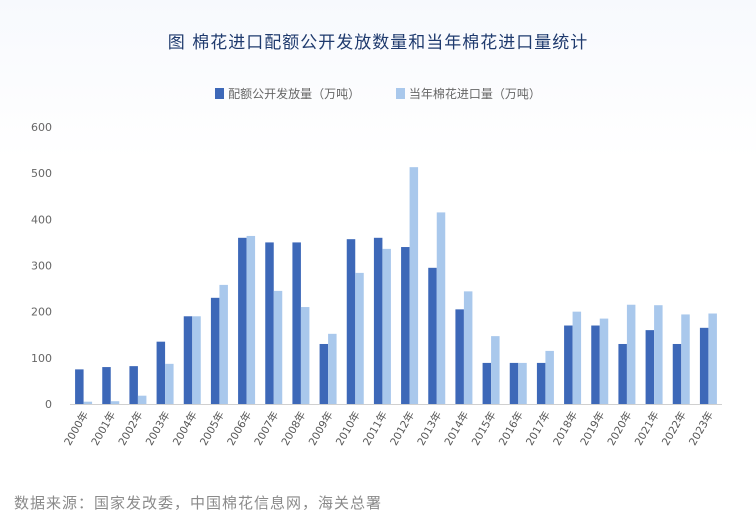 The height and width of the screenshot is (532, 756). I want to click on x-tick-label: 2005年, so click(212, 428).